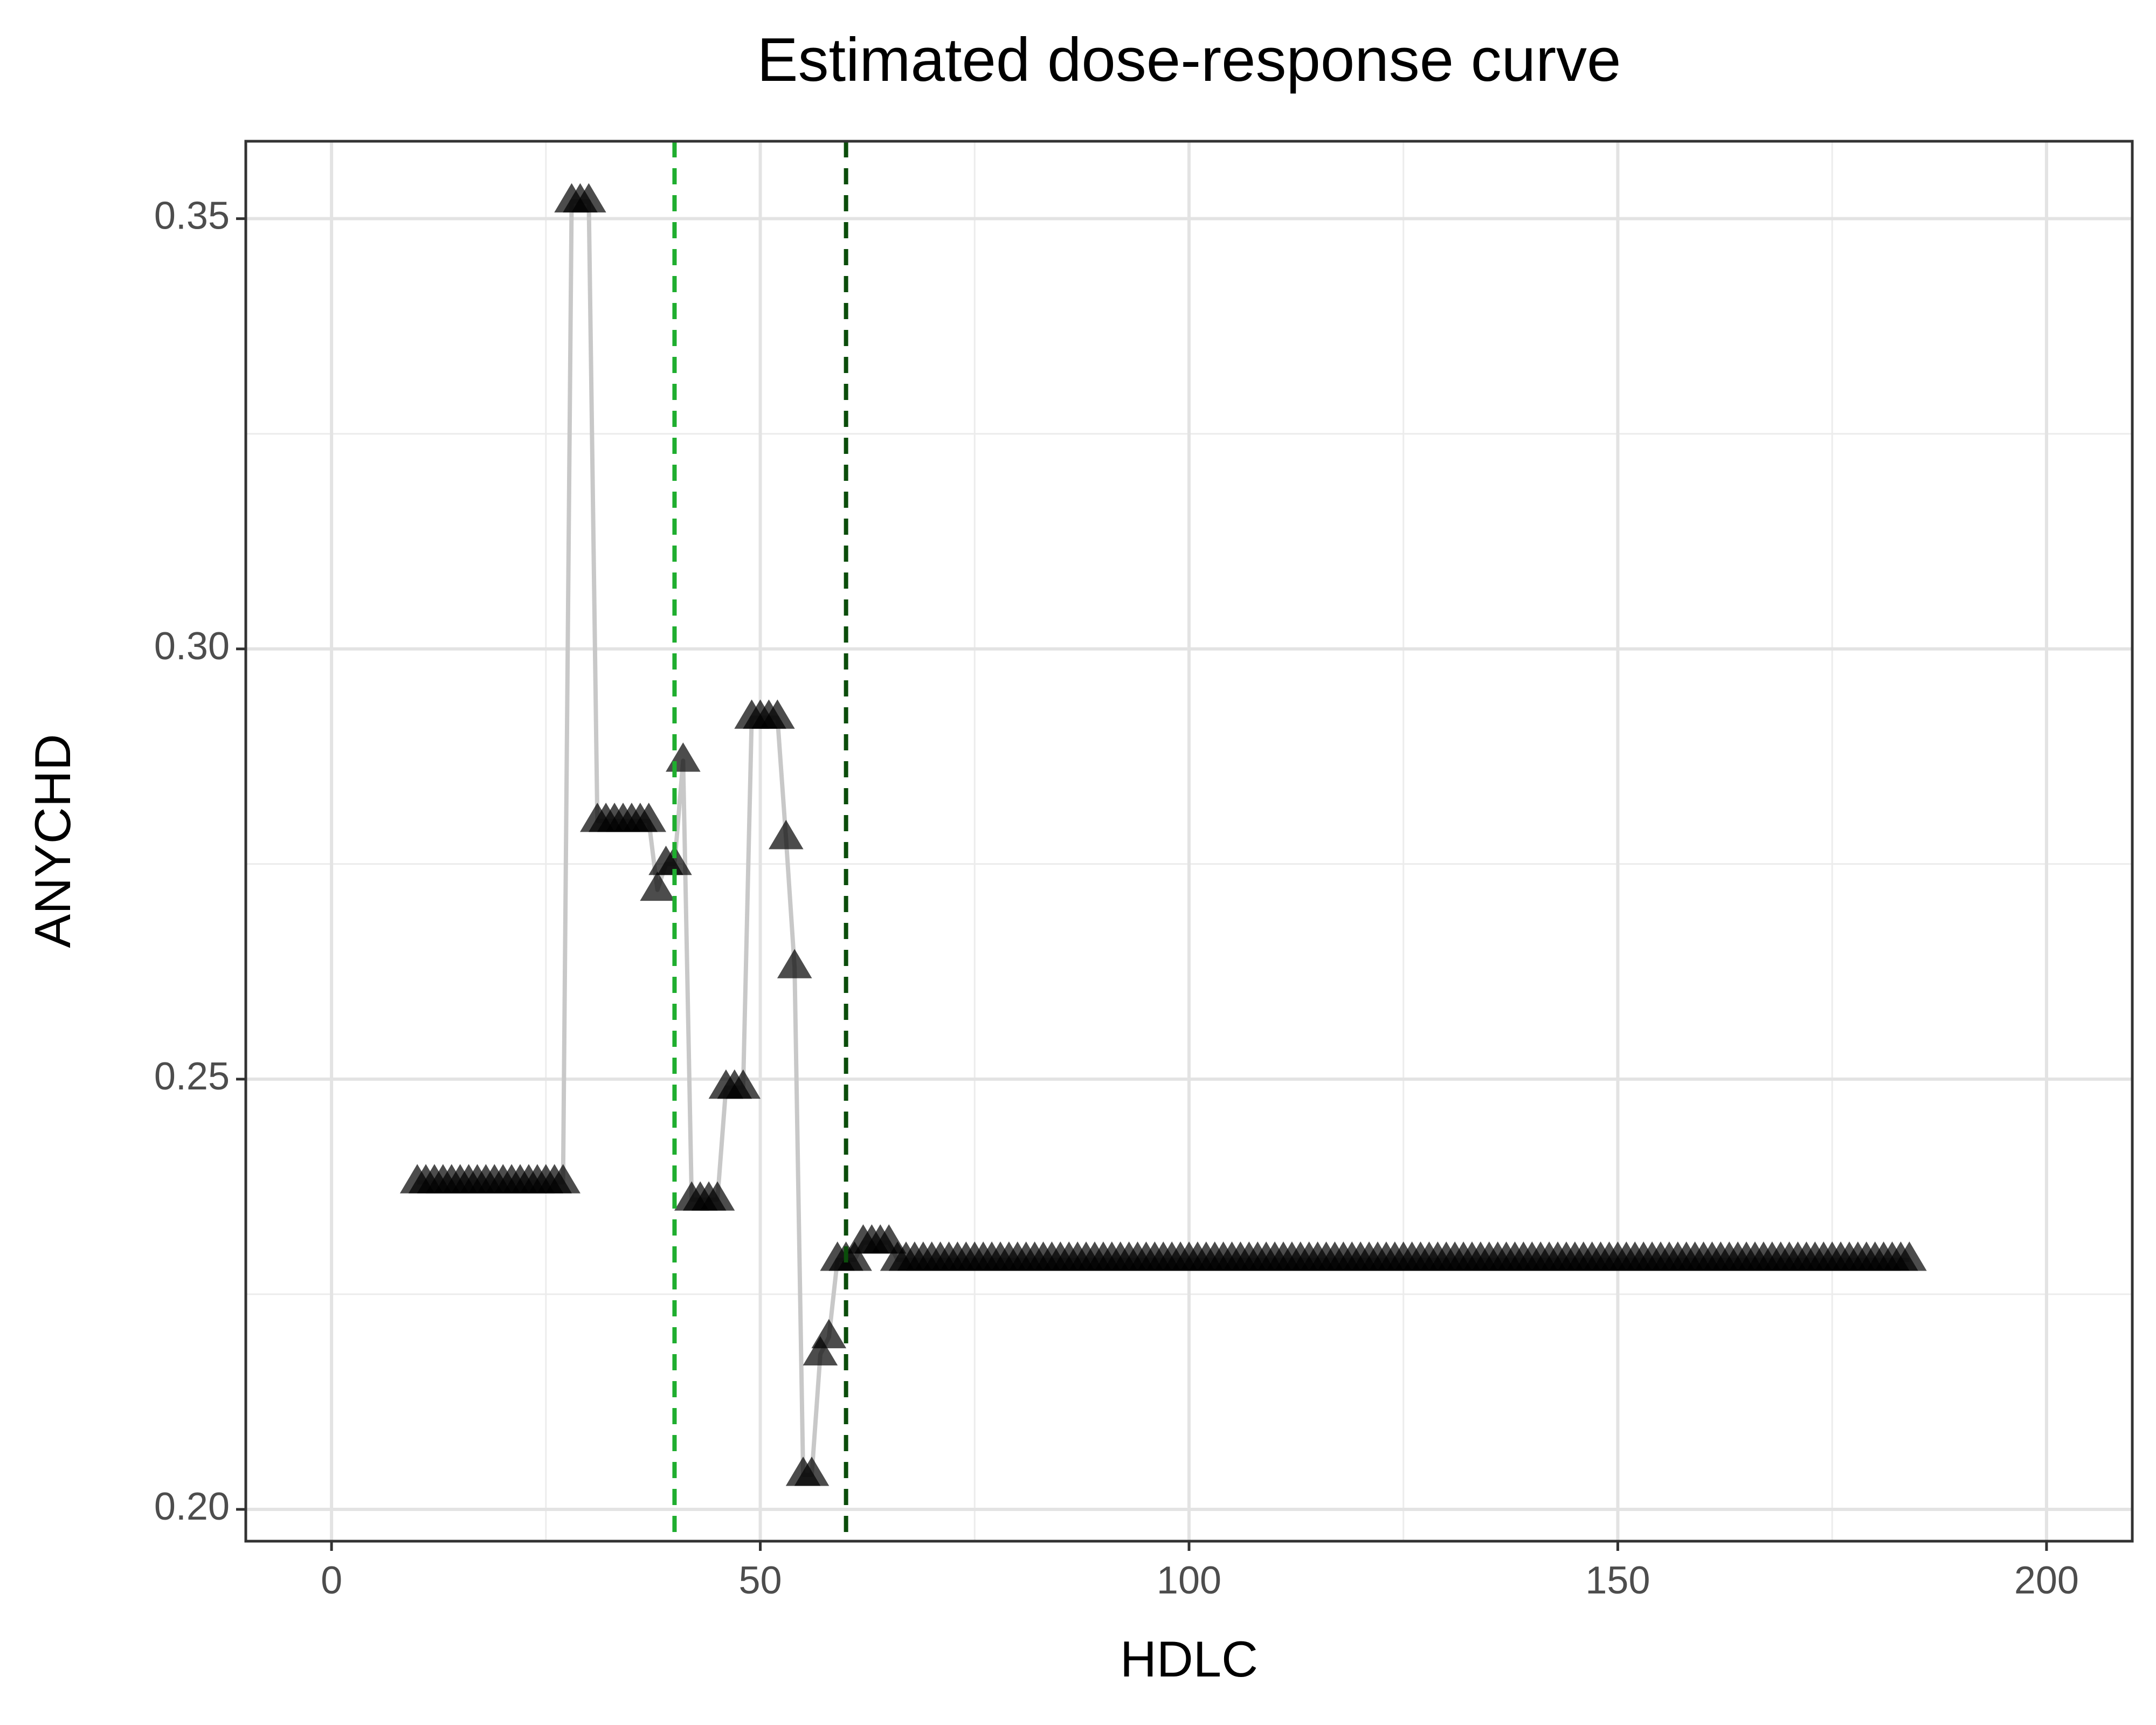 This screenshot has height=1725, width=2156. I want to click on y-tick-label: 0.35, so click(192, 216).